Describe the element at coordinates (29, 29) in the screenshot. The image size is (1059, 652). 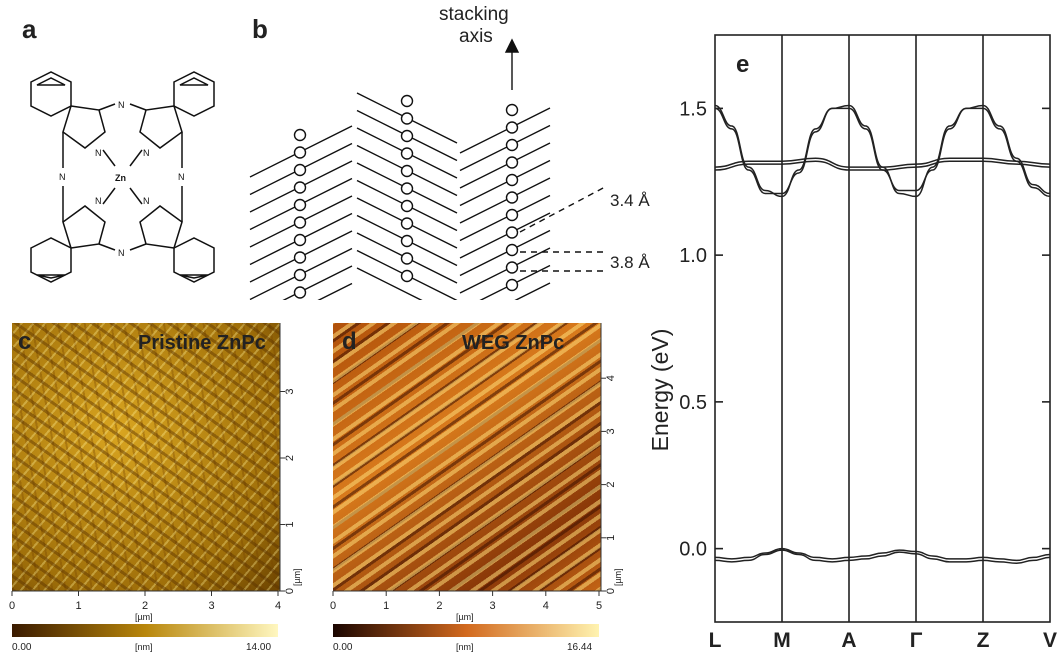
I see `panel-a-label: a` at that location.